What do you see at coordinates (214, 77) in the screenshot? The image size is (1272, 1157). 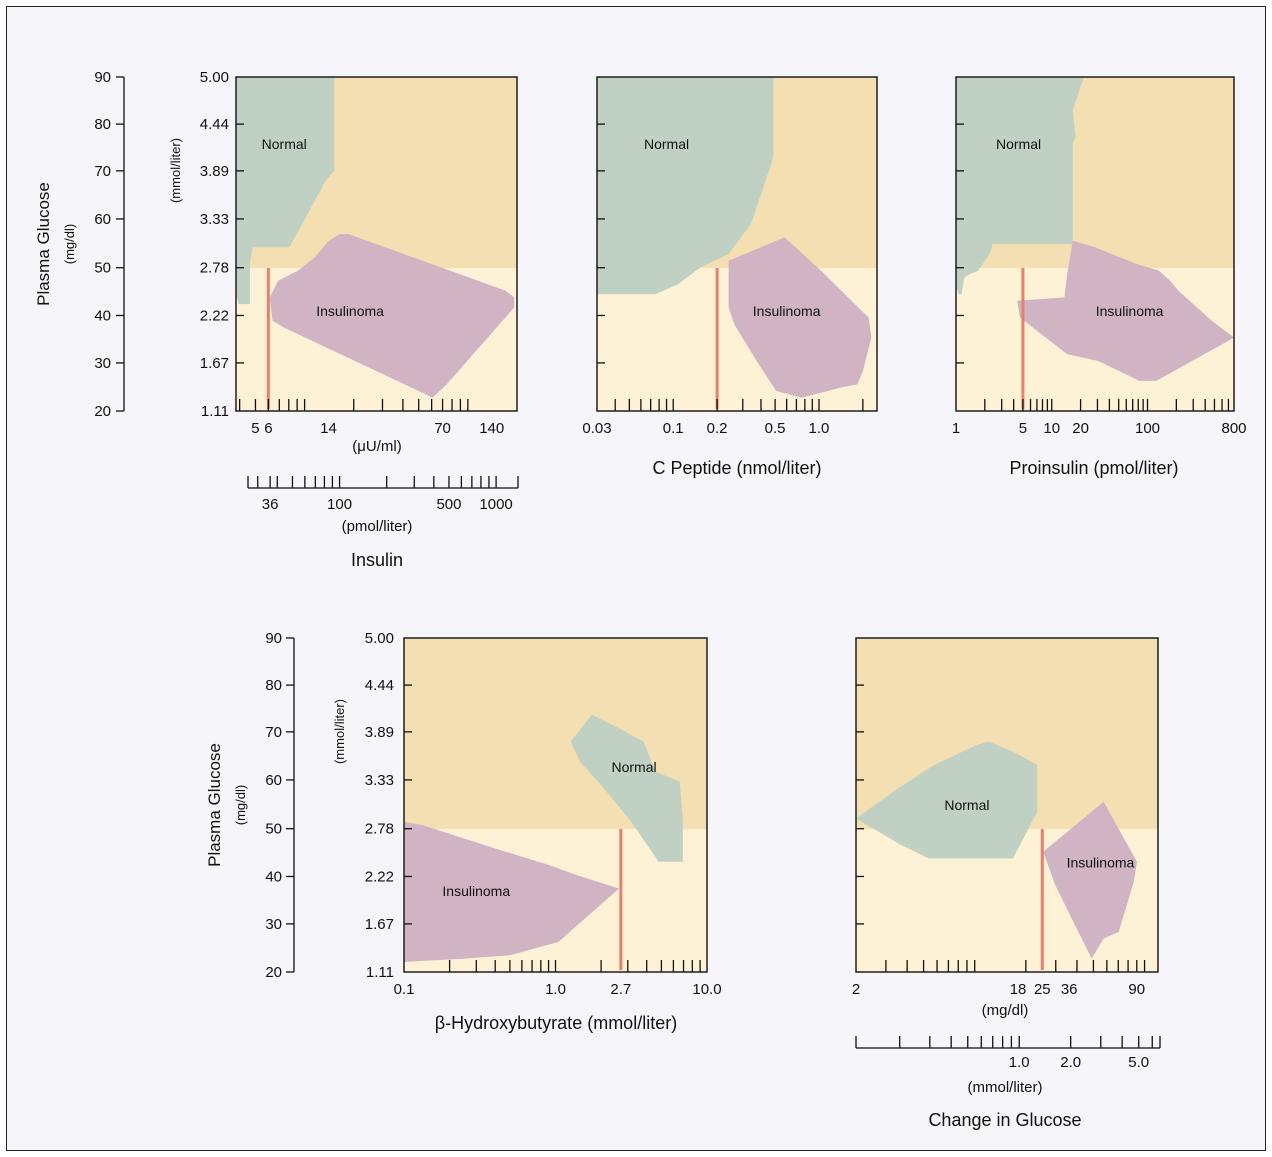 I see `mmol-tick-label-1-0: 5.00` at bounding box center [214, 77].